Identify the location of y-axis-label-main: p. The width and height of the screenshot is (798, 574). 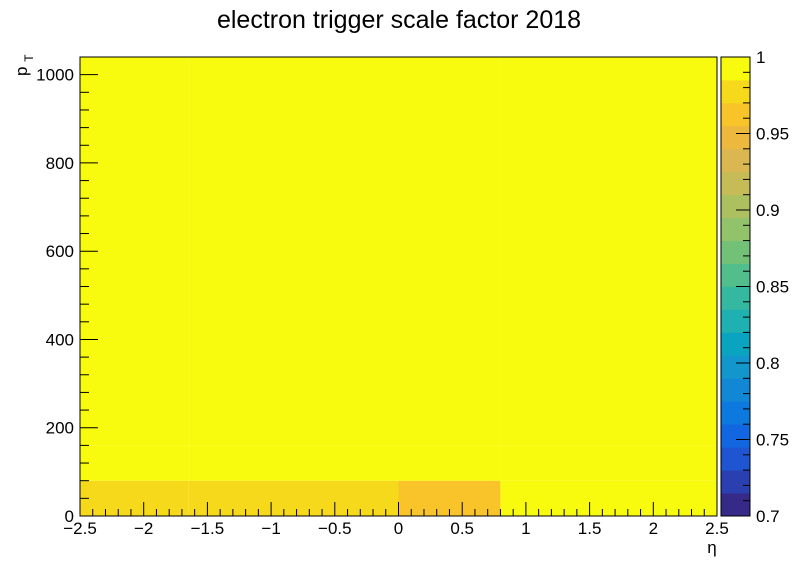
(21, 71).